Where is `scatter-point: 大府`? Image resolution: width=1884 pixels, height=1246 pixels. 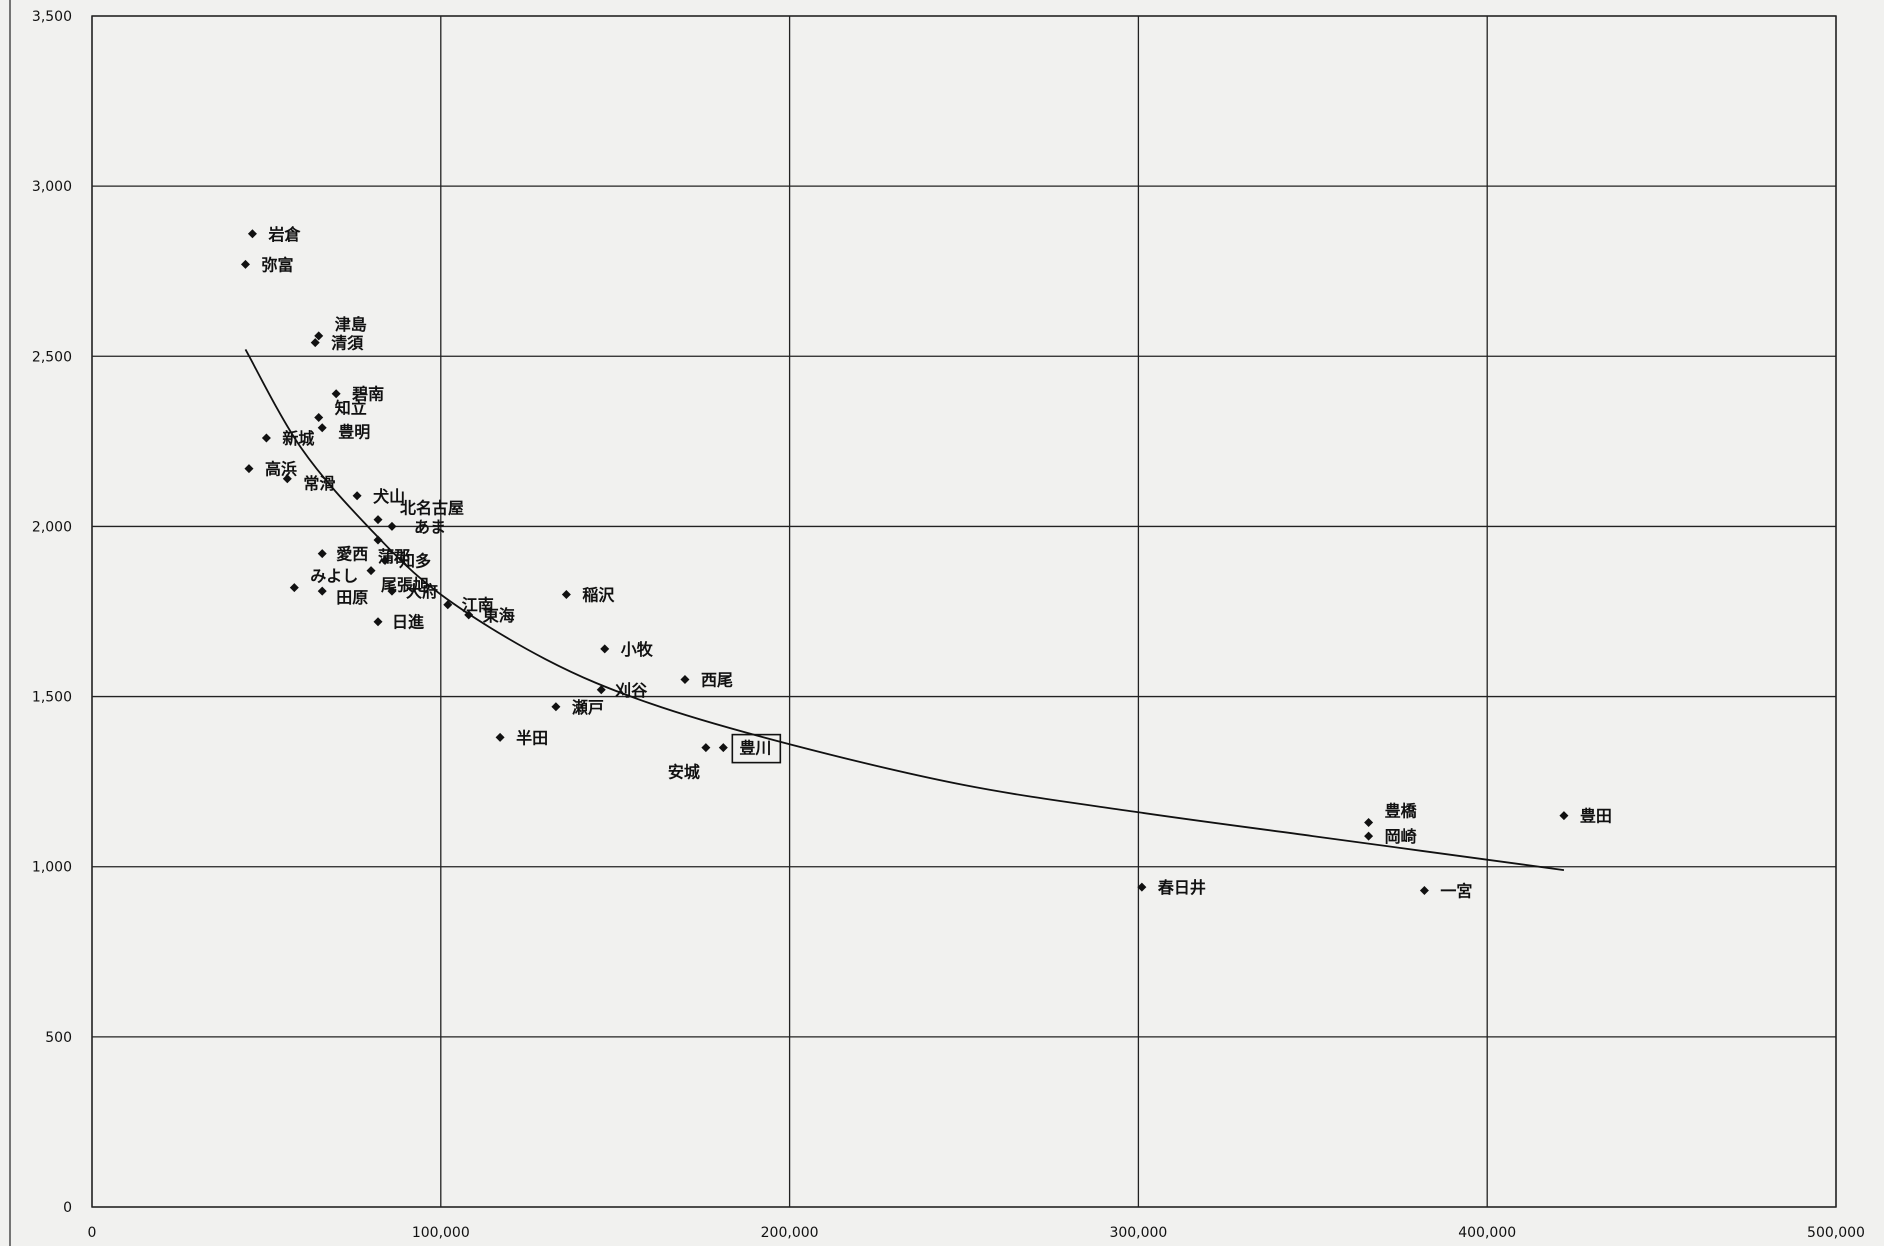 scatter-point: 大府 is located at coordinates (412, 591).